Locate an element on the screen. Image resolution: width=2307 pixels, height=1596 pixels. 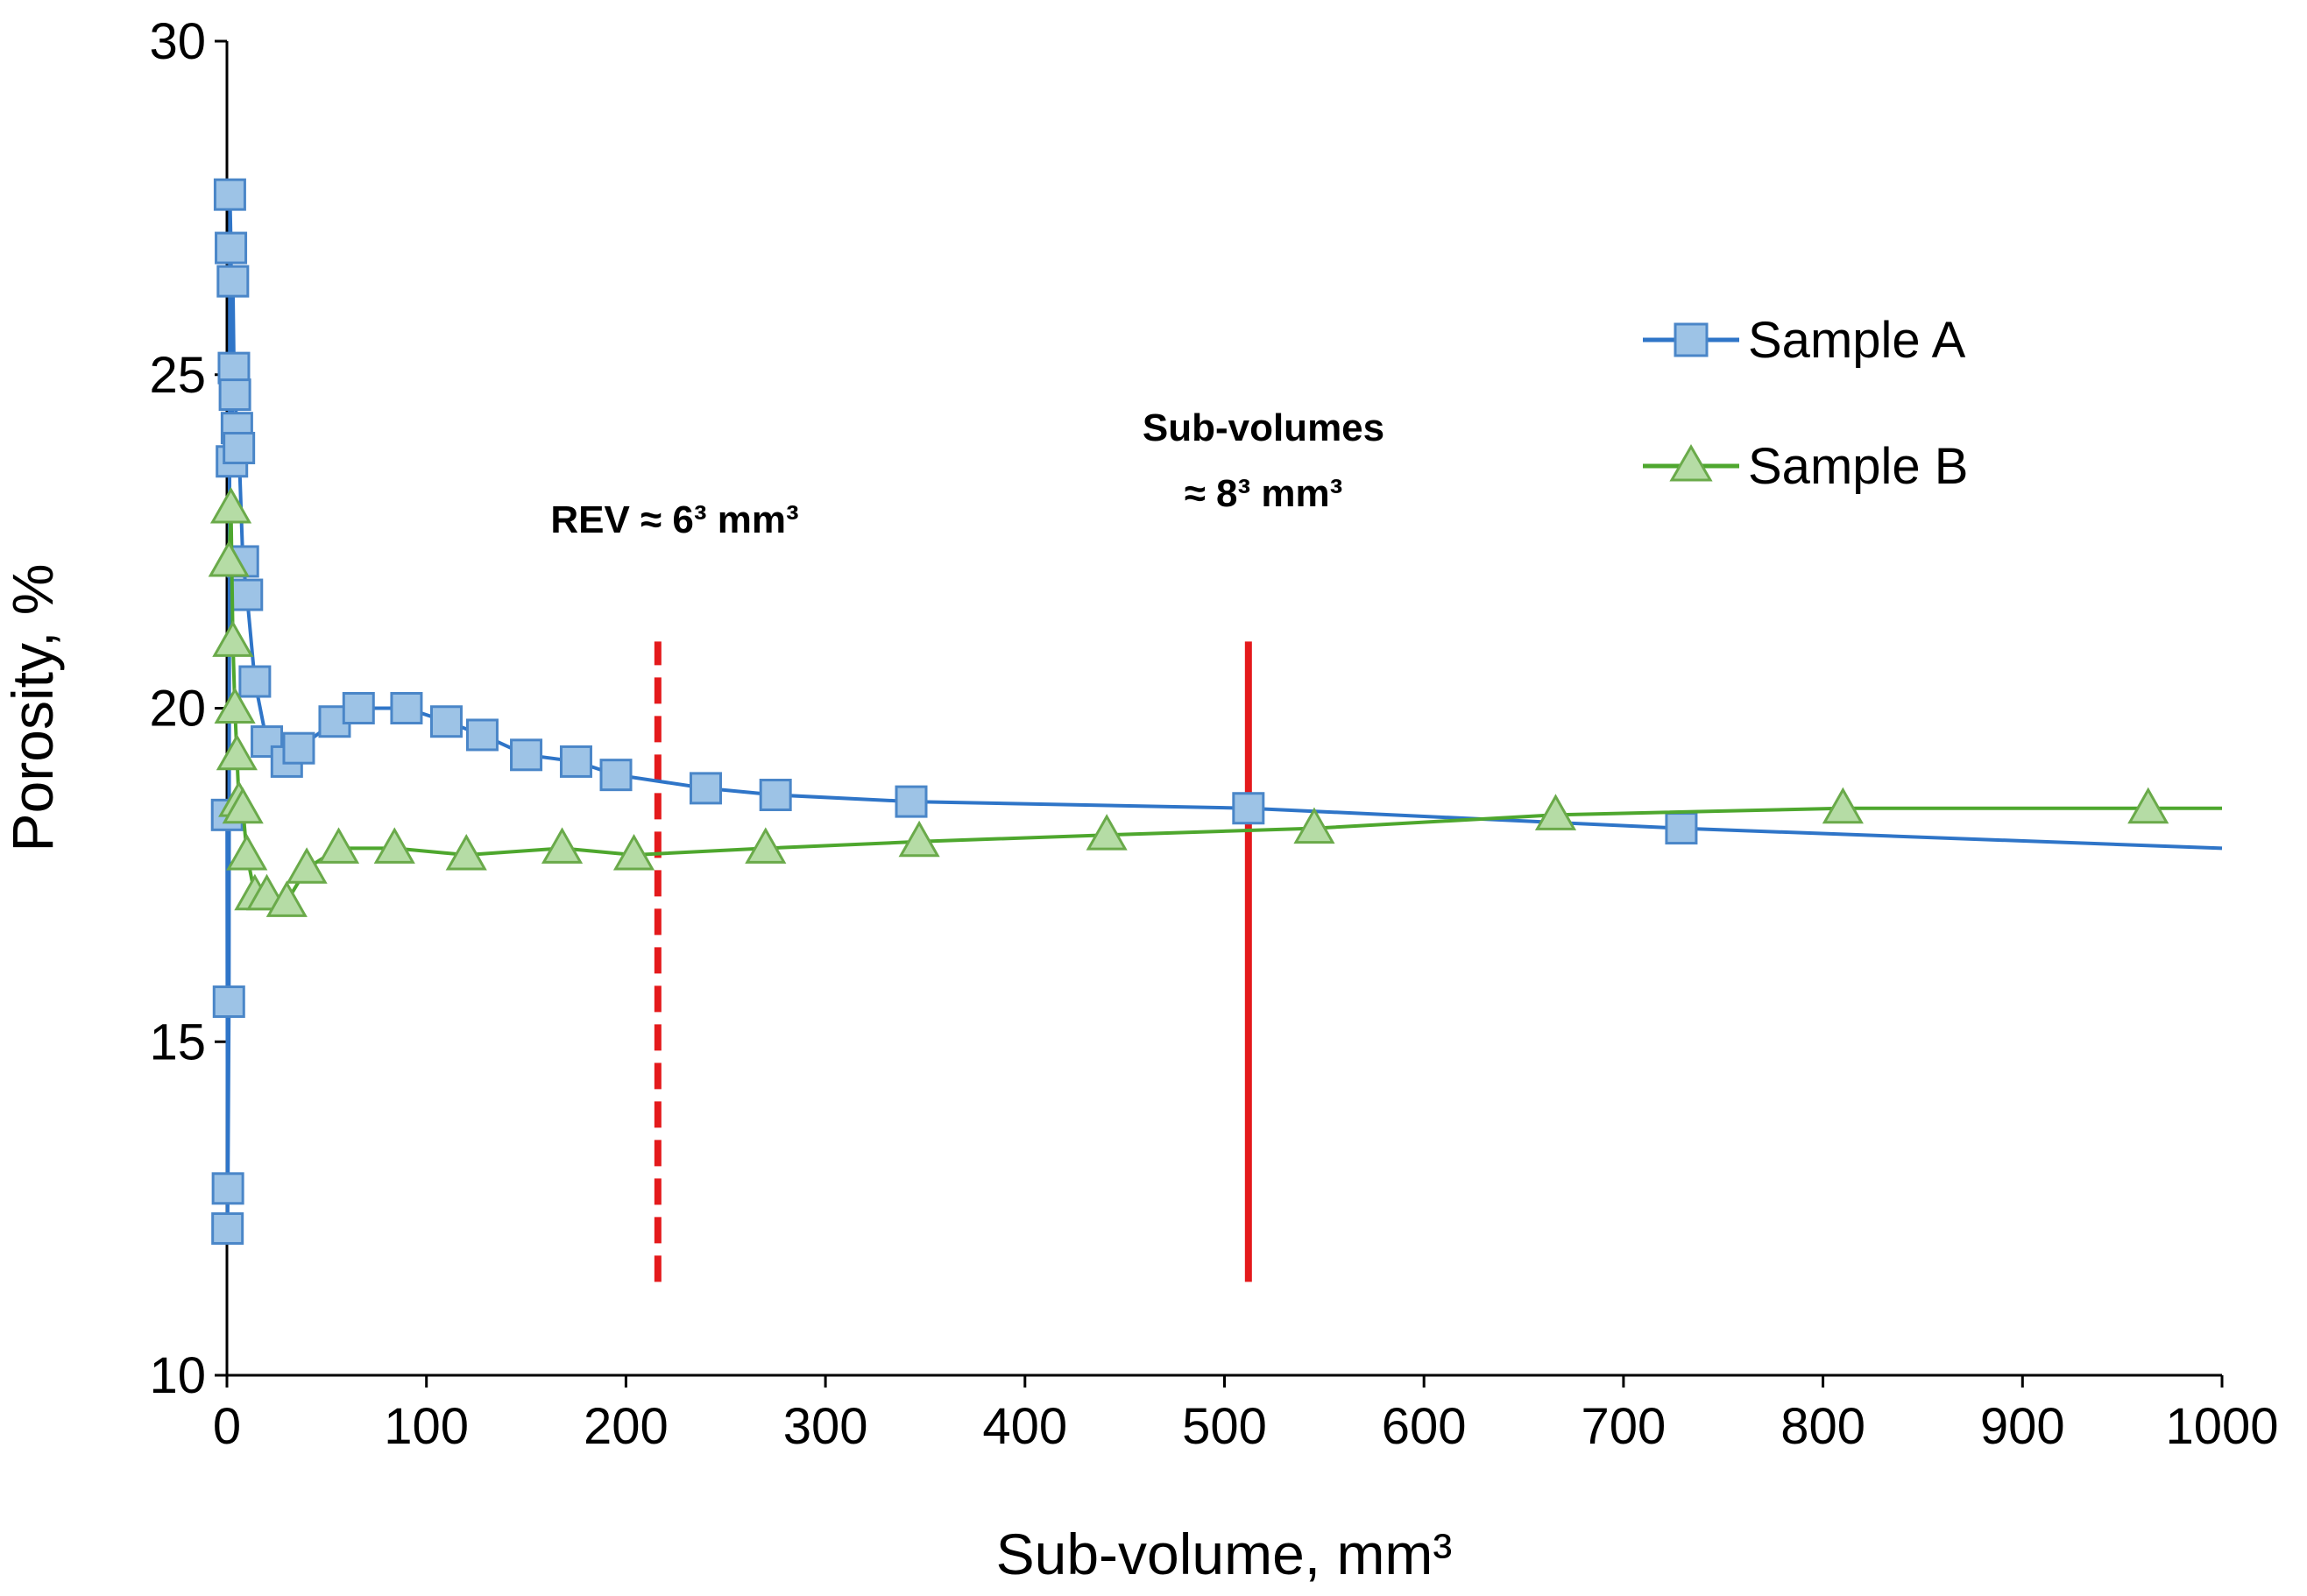
annotations: REV ≈ 6³ mm³ Sub-volumes ≈ 8³ mm³ is located at coordinates (967, 473).